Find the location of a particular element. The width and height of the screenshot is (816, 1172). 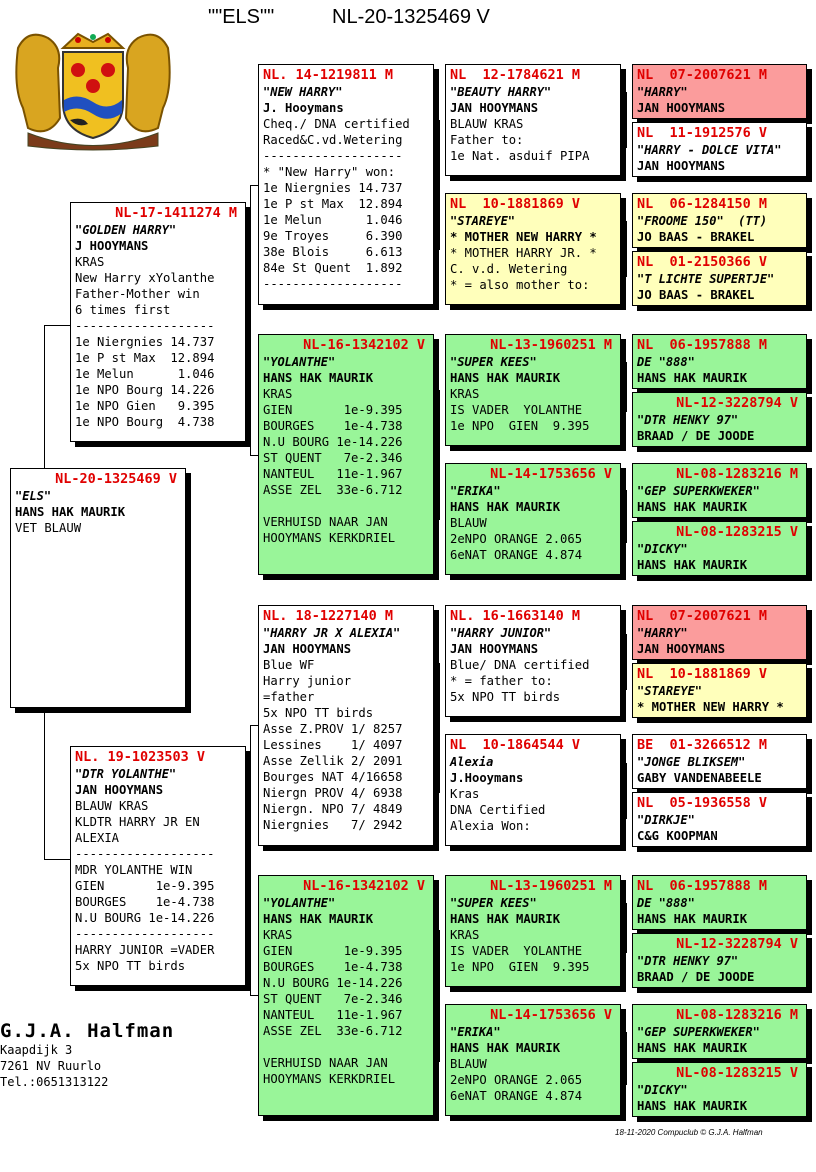

owner-name: GABY VANDENABEELE is located at coordinates (699, 778).